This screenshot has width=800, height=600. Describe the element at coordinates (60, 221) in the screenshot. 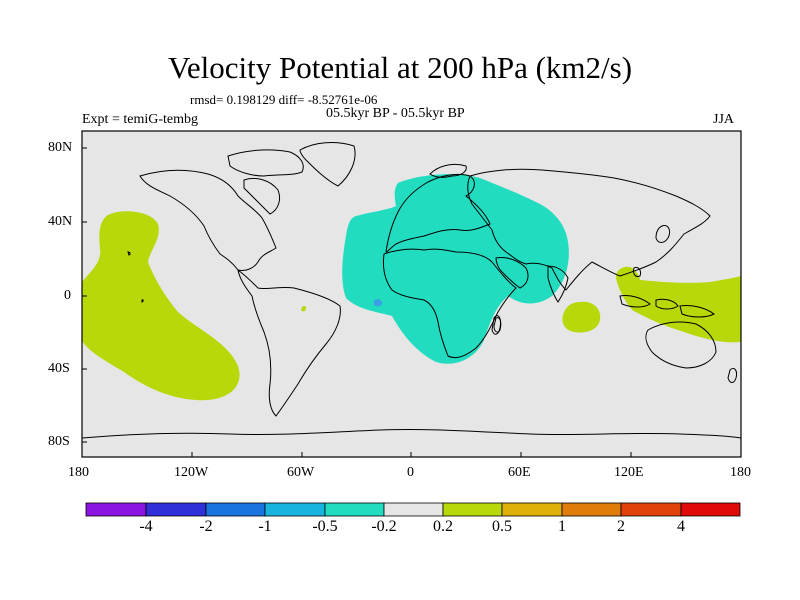

I see `y-tick-label: 40N` at that location.